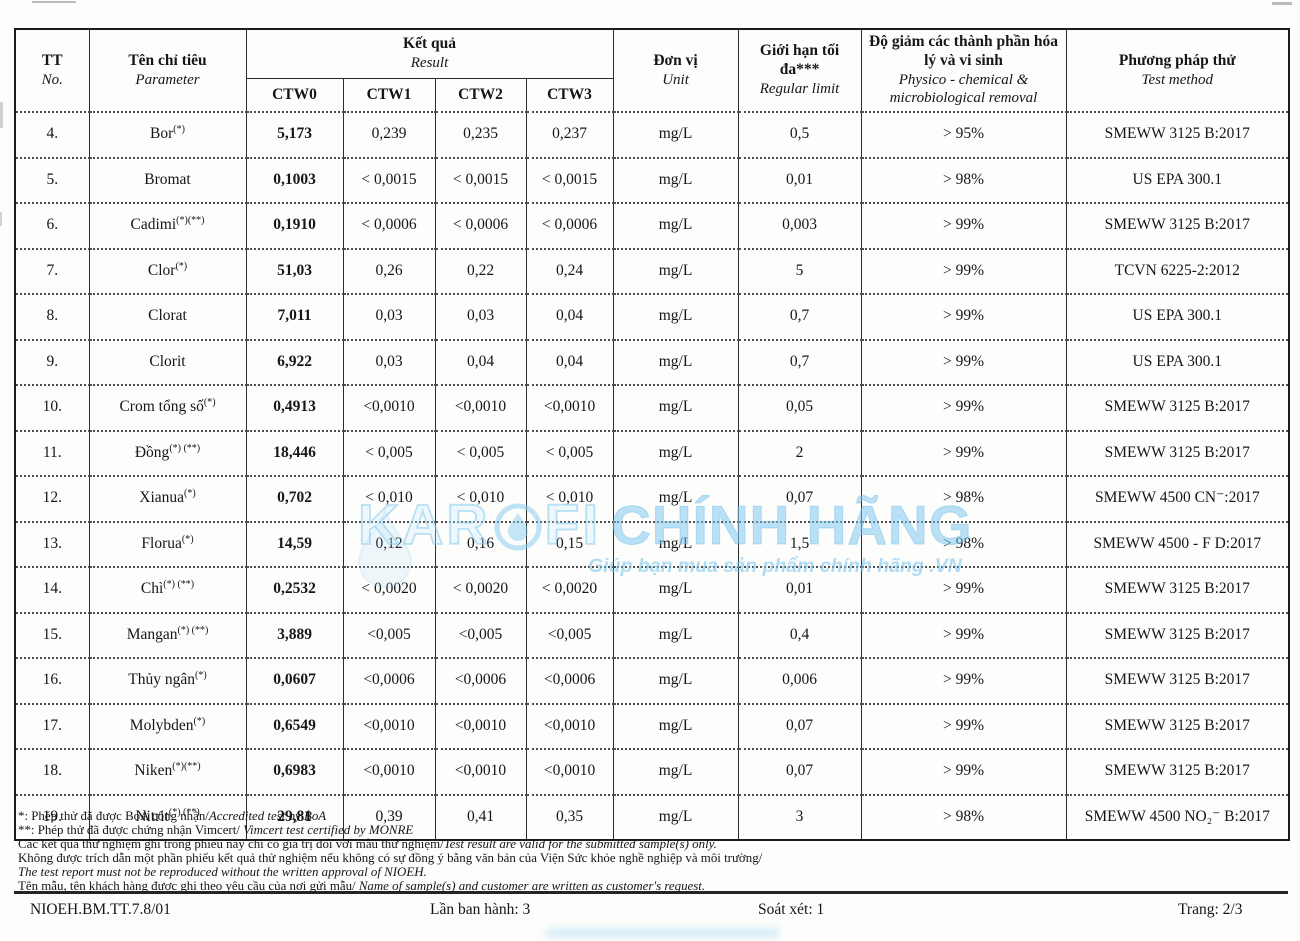  Describe the element at coordinates (569, 634) in the screenshot. I see `cell-ctw3: <0,005` at that location.